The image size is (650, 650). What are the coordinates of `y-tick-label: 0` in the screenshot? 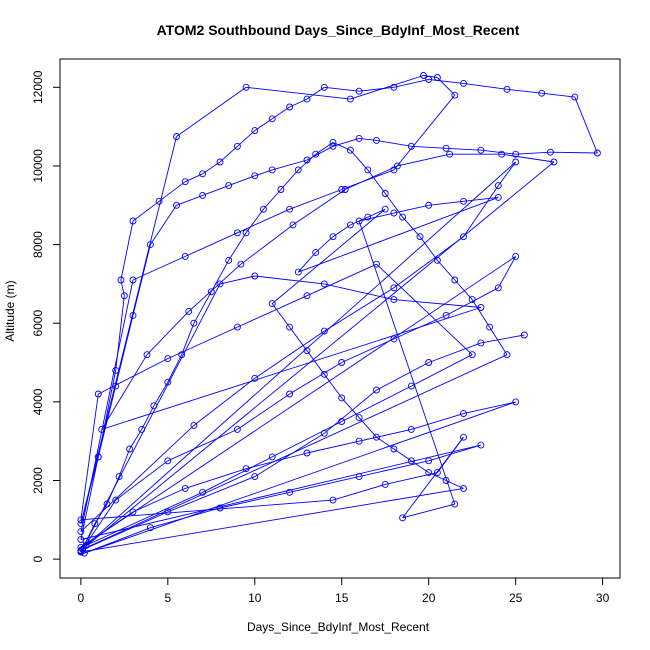 It's located at (38, 558).